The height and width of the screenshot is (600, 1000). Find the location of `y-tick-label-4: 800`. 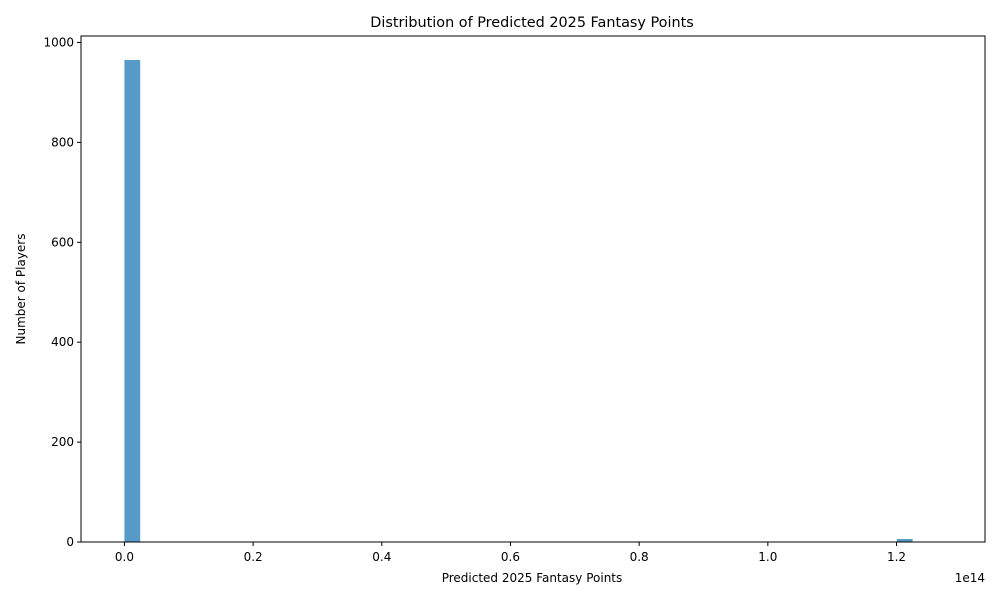

y-tick-label-4: 800 is located at coordinates (62, 142).